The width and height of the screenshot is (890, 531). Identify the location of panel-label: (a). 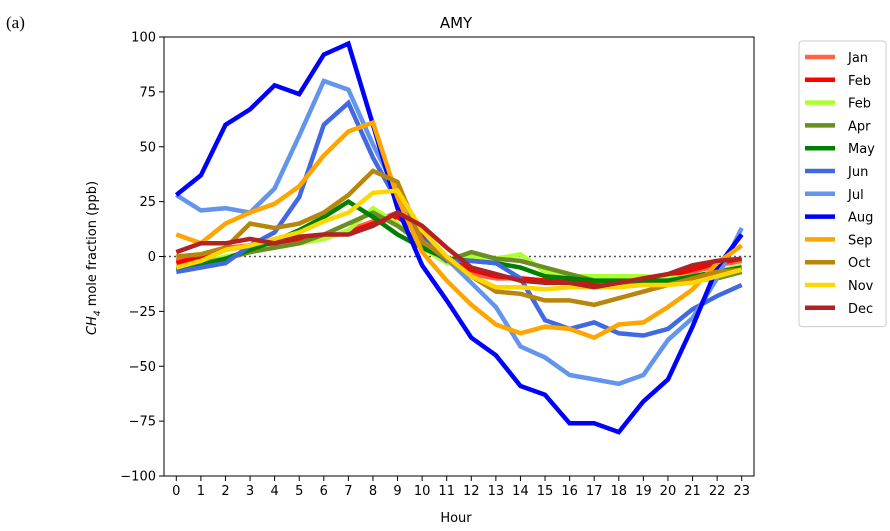
(15, 22).